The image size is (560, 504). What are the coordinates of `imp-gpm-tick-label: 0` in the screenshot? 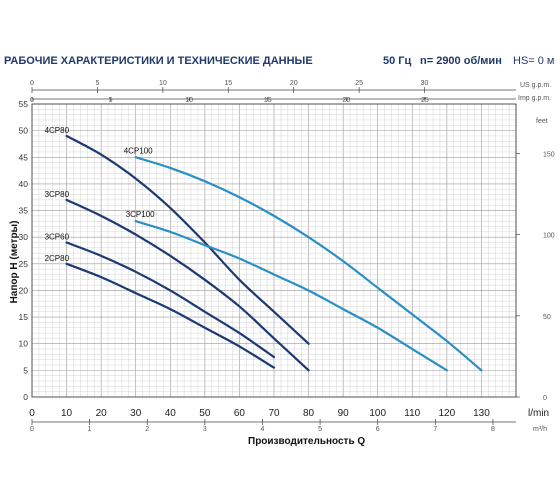 It's located at (32, 100).